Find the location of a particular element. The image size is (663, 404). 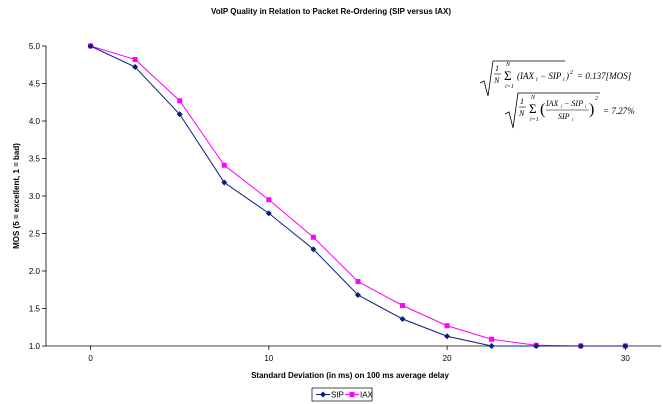

x-tick-label: 0 is located at coordinates (90, 358).